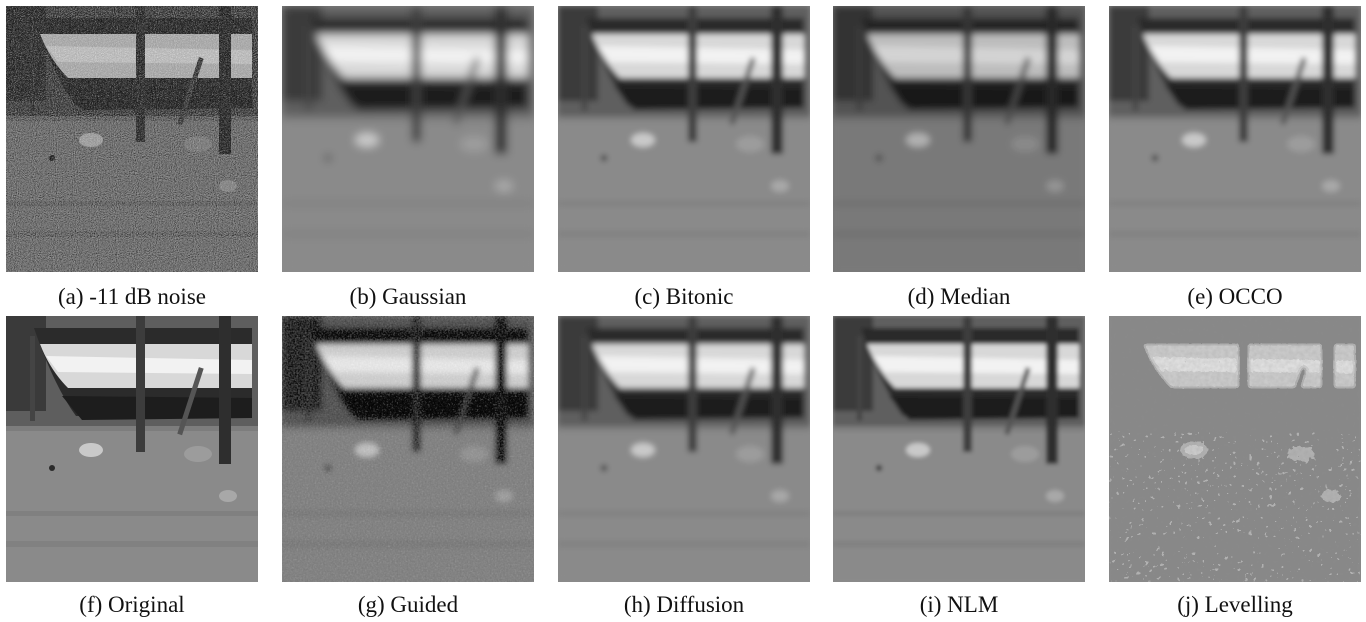  I want to click on image-gaussian, so click(408, 139).